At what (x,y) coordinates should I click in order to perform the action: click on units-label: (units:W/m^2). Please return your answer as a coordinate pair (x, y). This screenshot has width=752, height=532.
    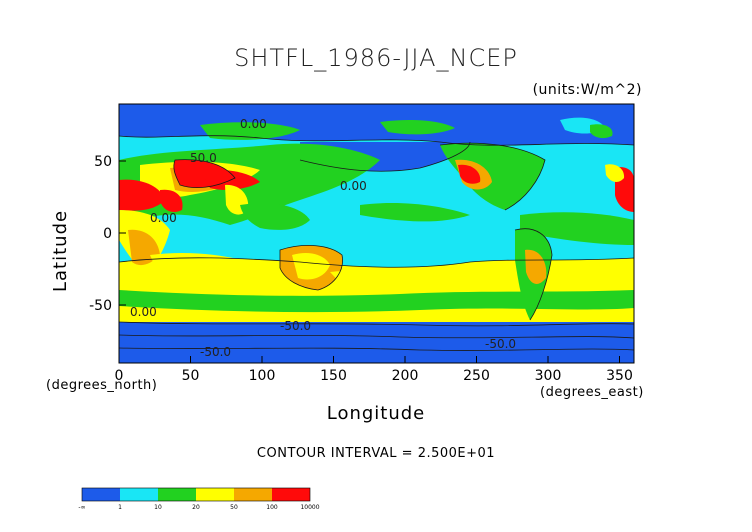
    Looking at the image, I should click on (587, 90).